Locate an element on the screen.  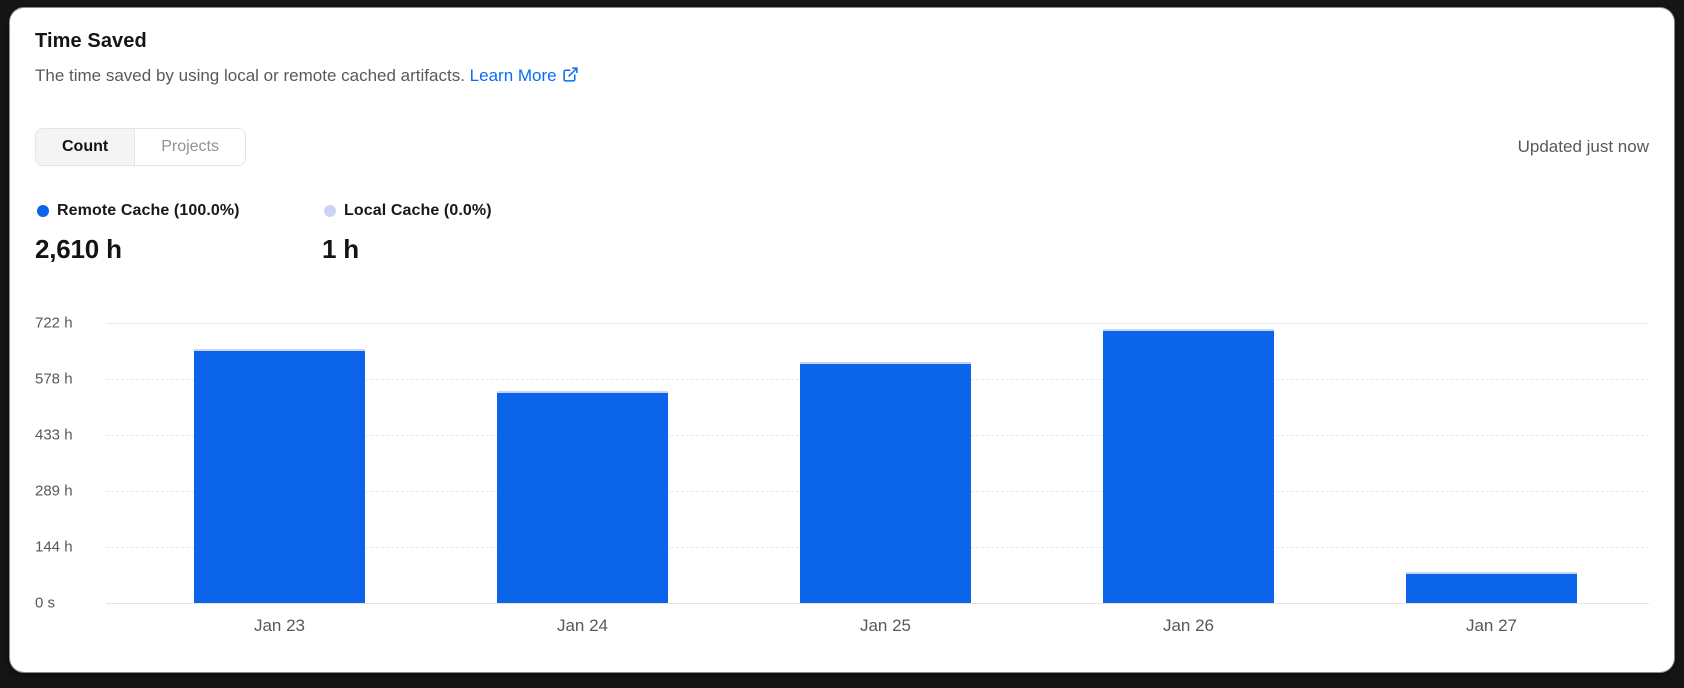
y-axis-tick: 289 h is located at coordinates (54, 491).